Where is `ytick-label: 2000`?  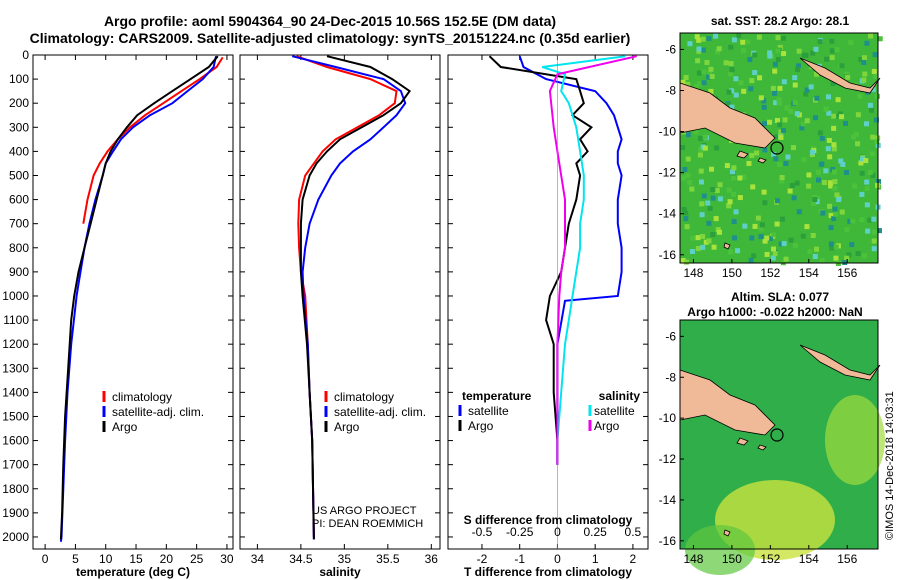
ytick-label: 2000 is located at coordinates (15, 537).